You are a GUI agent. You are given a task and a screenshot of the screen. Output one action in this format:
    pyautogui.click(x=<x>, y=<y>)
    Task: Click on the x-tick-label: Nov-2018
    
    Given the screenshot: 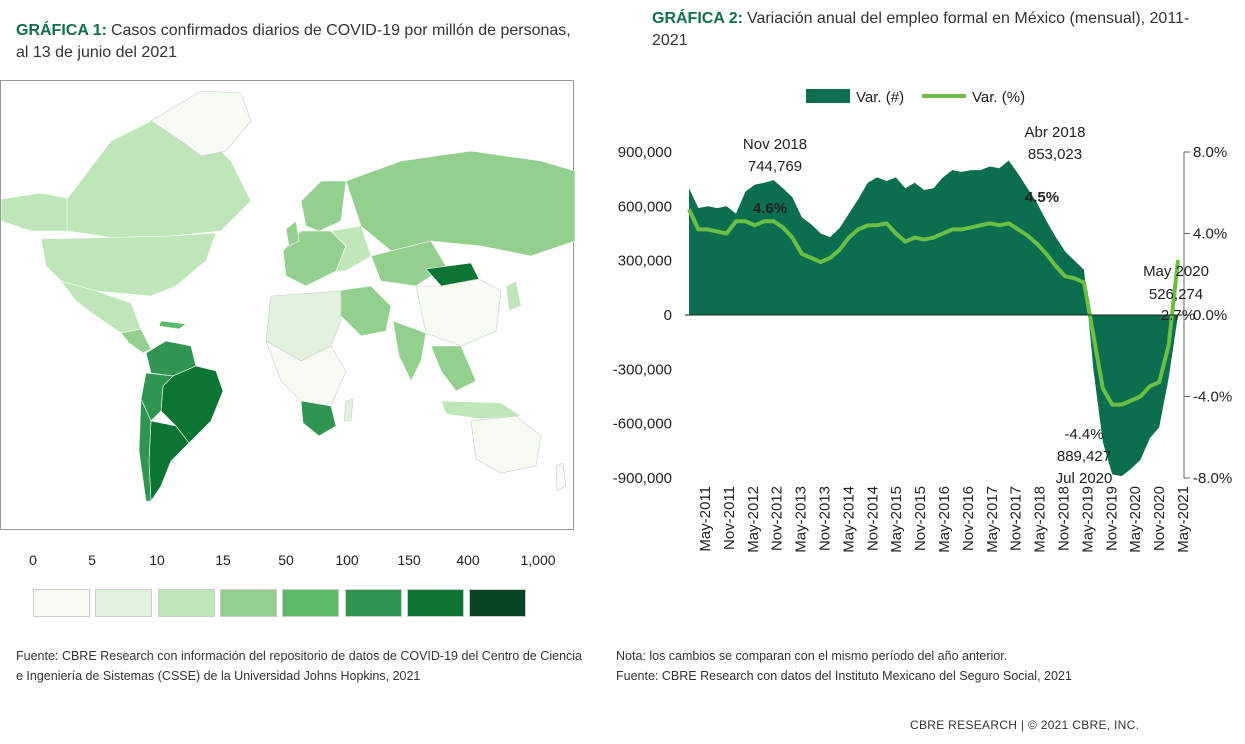 What is the action you would take?
    pyautogui.click(x=1064, y=518)
    